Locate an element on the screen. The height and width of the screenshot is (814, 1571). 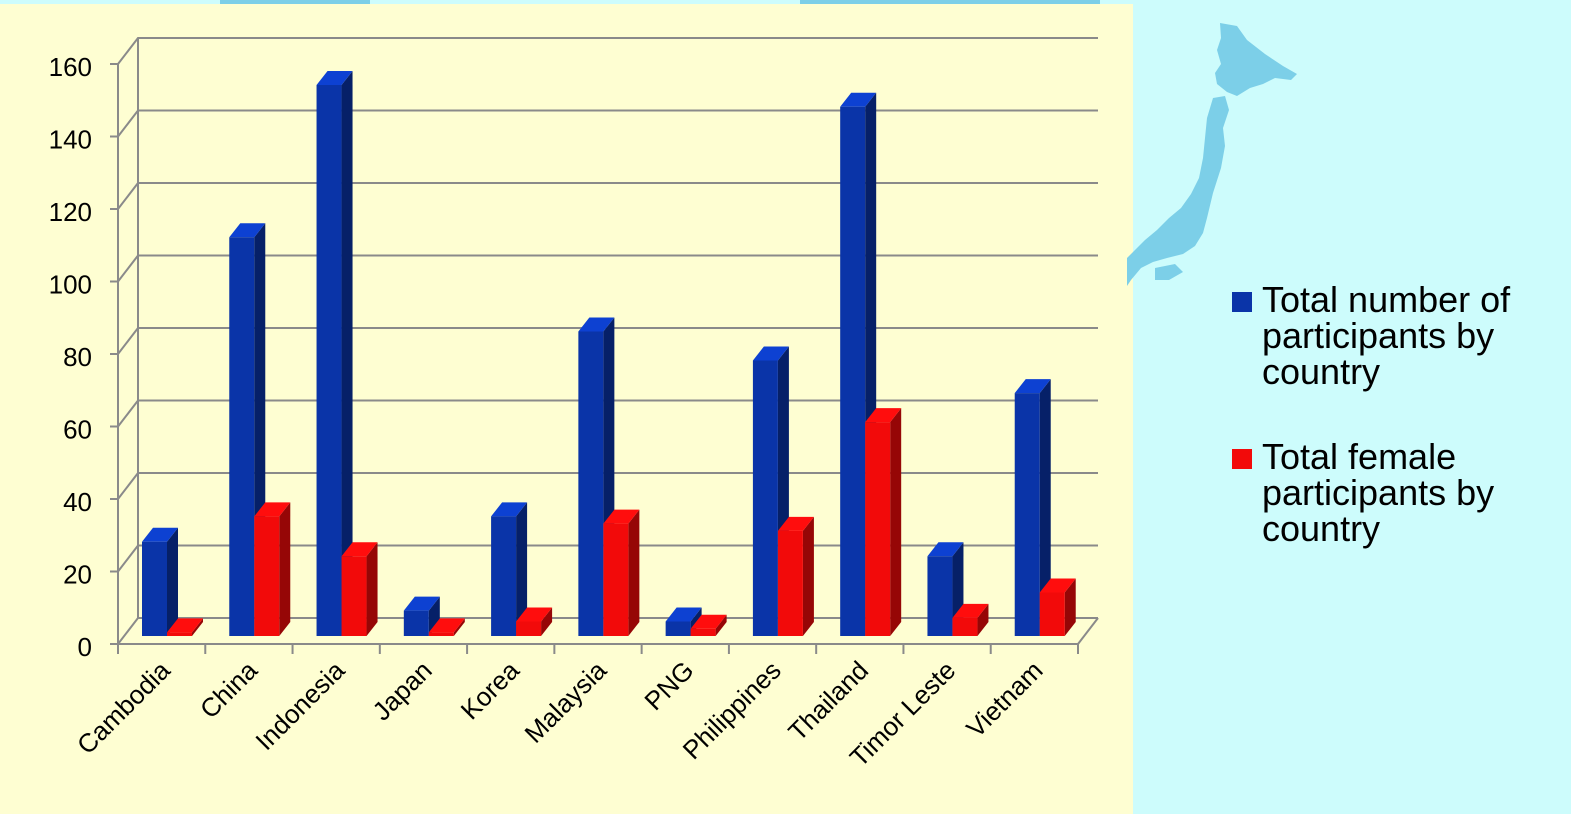
x-tick-label: Korea is located at coordinates (490, 690).